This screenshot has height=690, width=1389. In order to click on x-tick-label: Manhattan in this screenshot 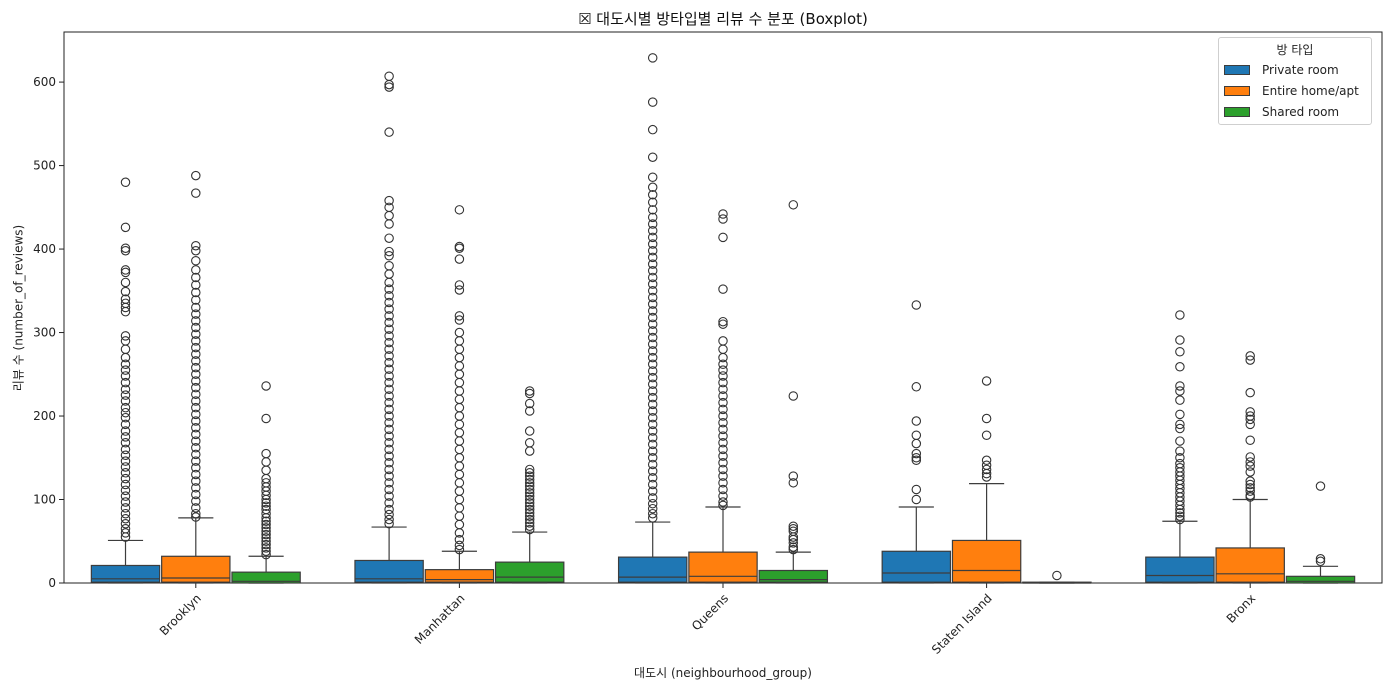, I will do `click(440, 619)`.